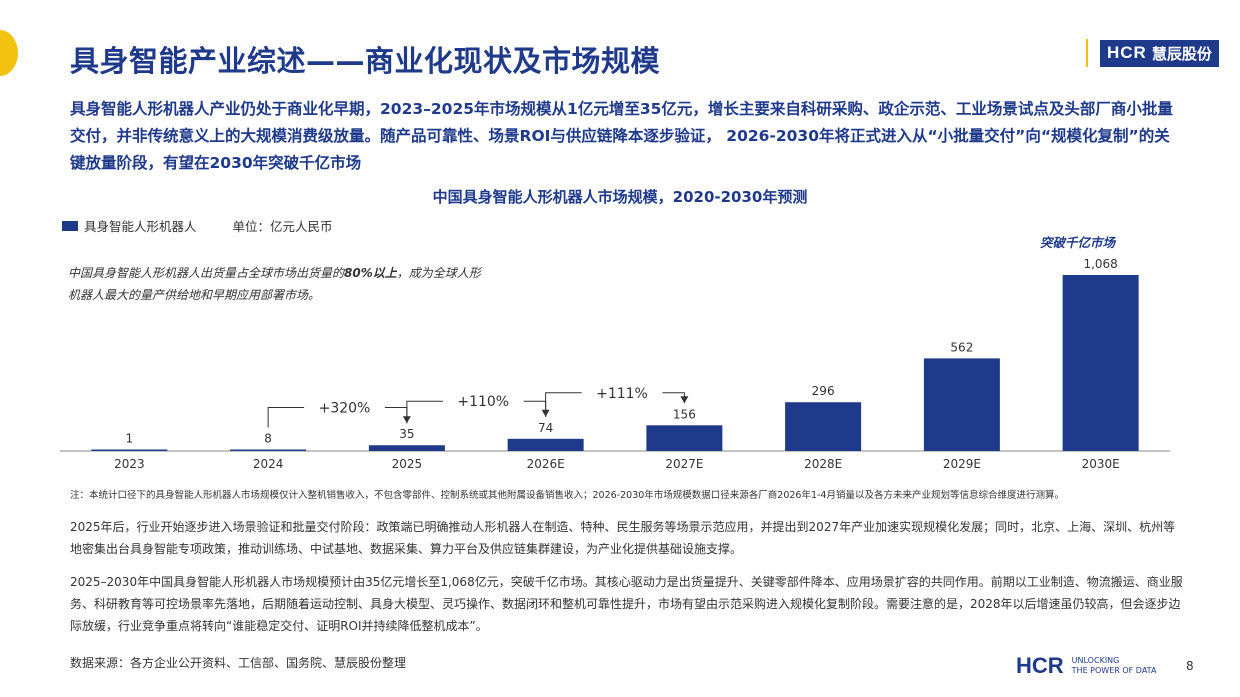 The width and height of the screenshot is (1240, 697). I want to click on value-label-2027E: 156, so click(684, 414).